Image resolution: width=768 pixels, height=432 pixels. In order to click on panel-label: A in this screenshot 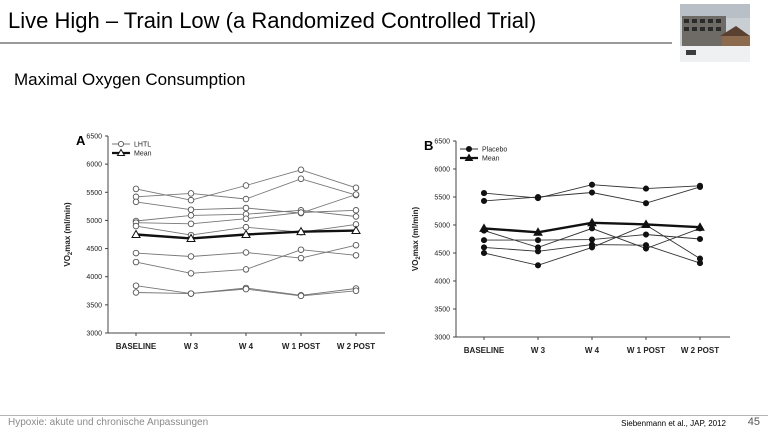, I will do `click(81, 140)`.